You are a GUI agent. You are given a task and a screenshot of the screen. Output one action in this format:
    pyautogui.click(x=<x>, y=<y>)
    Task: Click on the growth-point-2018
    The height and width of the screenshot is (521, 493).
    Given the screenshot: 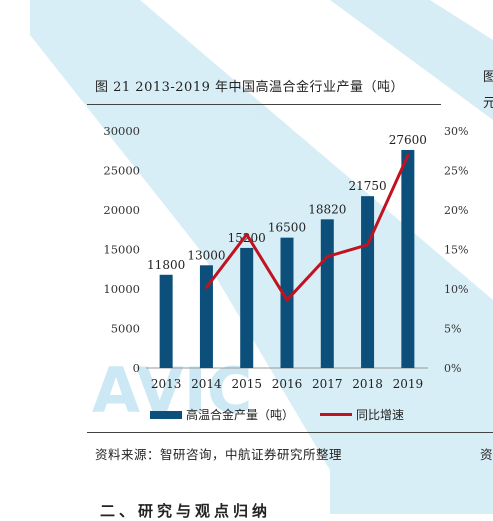 What is the action you would take?
    pyautogui.click(x=368, y=245)
    